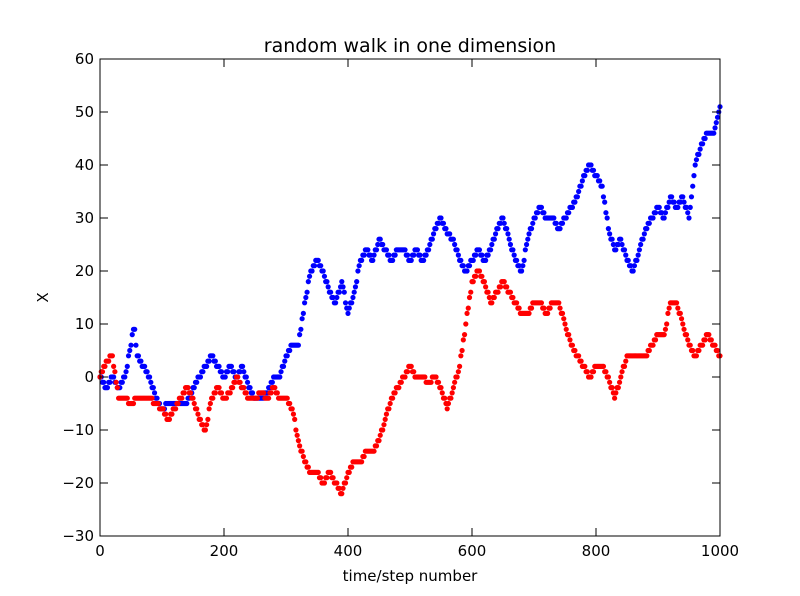  What do you see at coordinates (472, 551) in the screenshot?
I see `x-tick-label: 600` at bounding box center [472, 551].